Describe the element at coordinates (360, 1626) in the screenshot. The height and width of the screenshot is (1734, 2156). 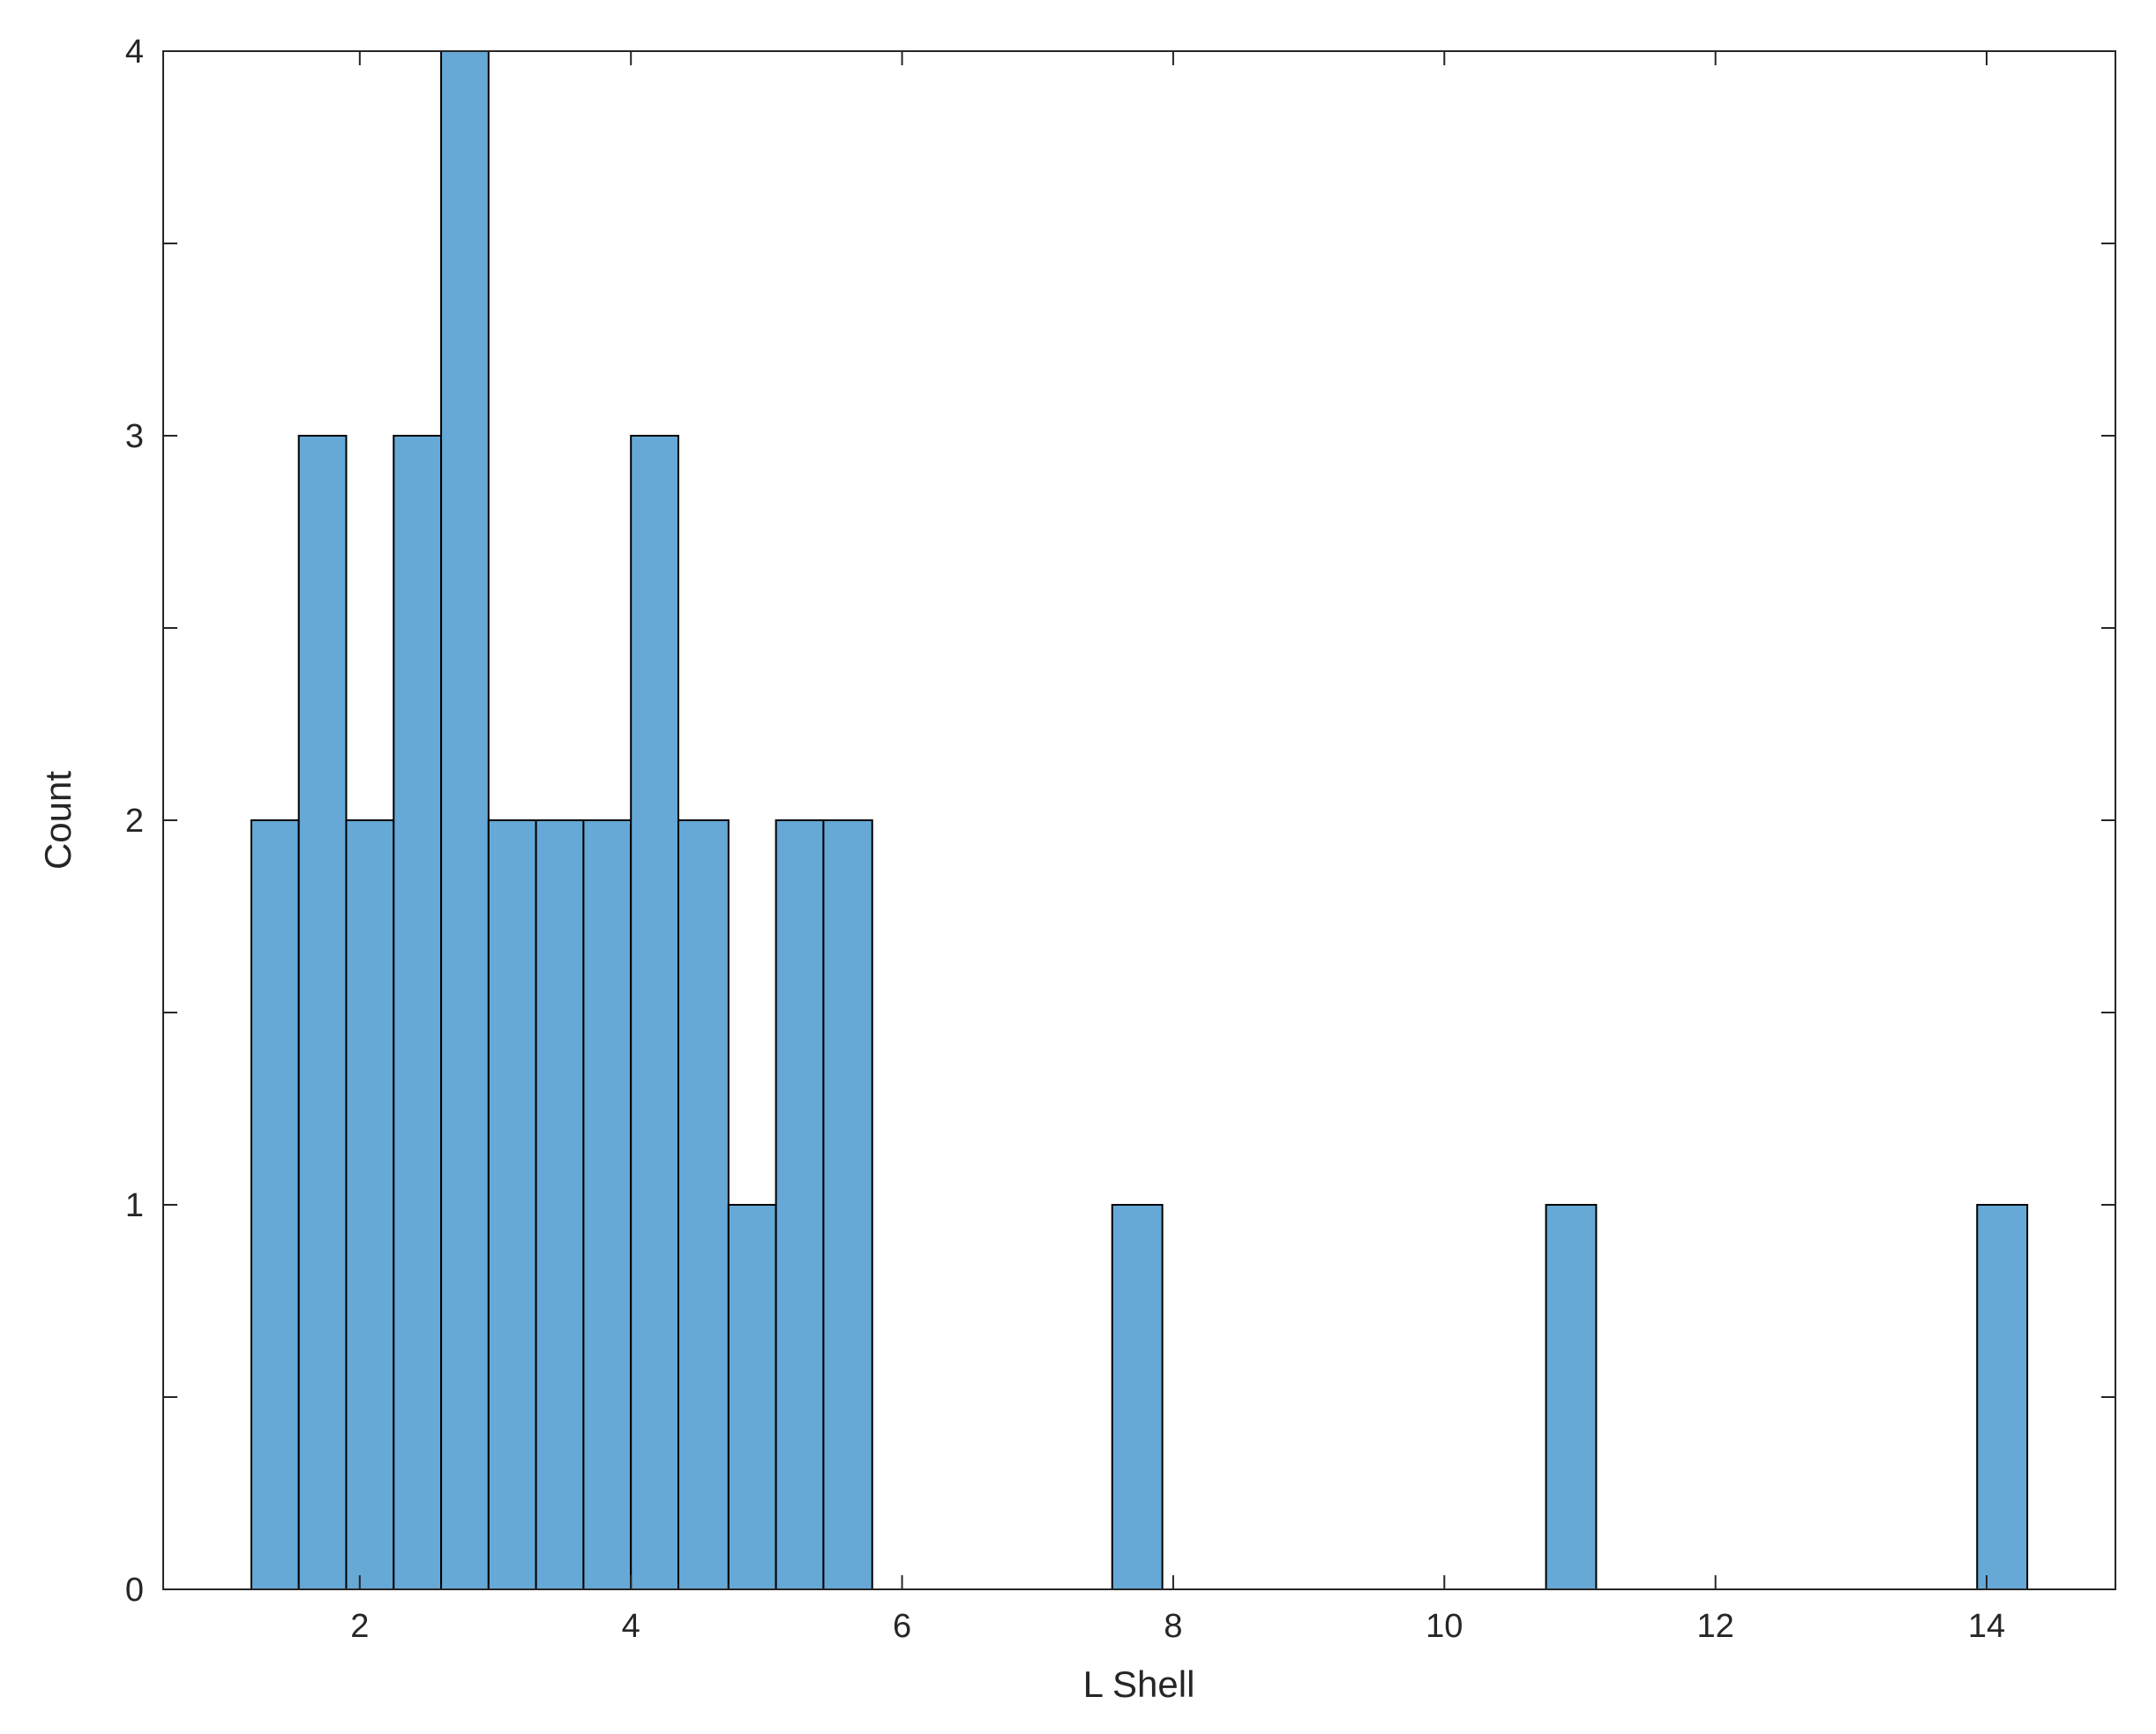
I see `x-tick-label: 2` at that location.